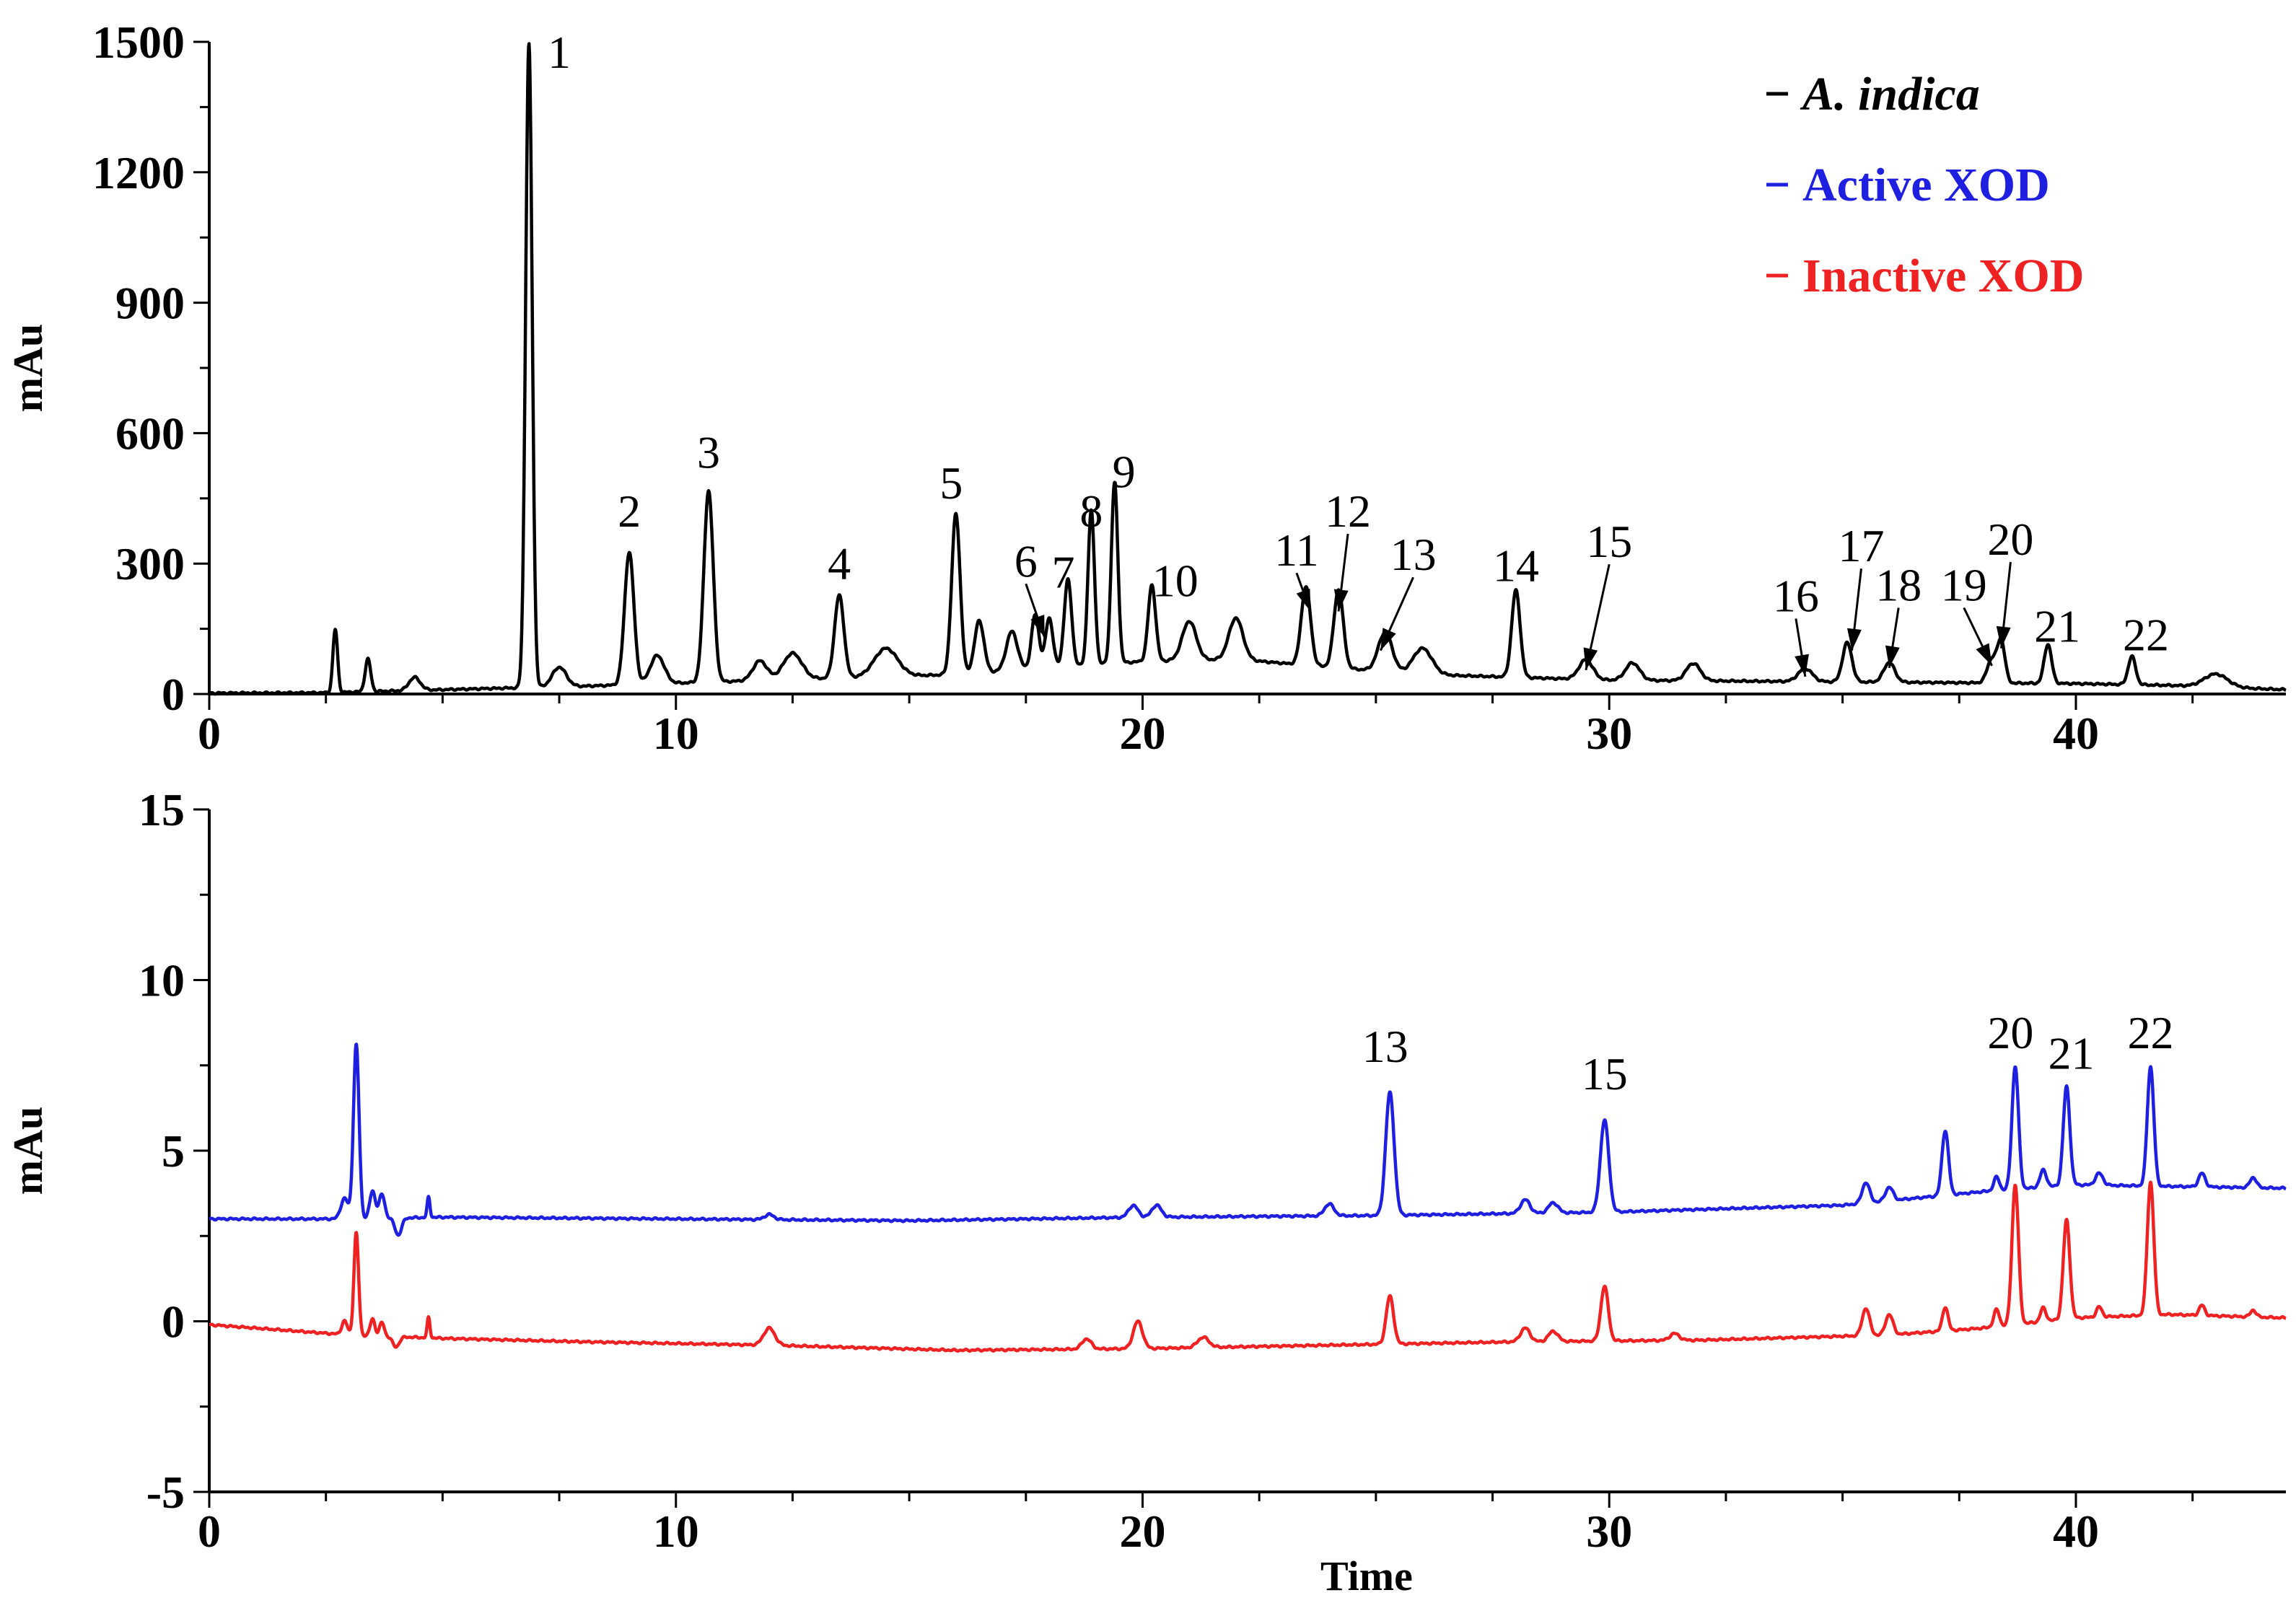  What do you see at coordinates (1247, 1139) in the screenshot?
I see `series-line-active-xod` at bounding box center [1247, 1139].